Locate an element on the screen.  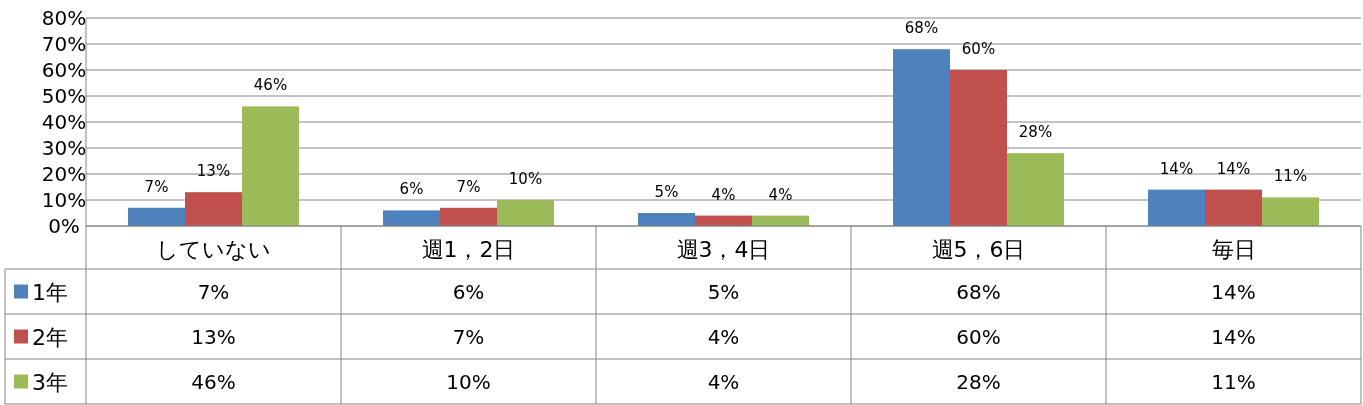
legend-label: 3年 is located at coordinates (50, 382).